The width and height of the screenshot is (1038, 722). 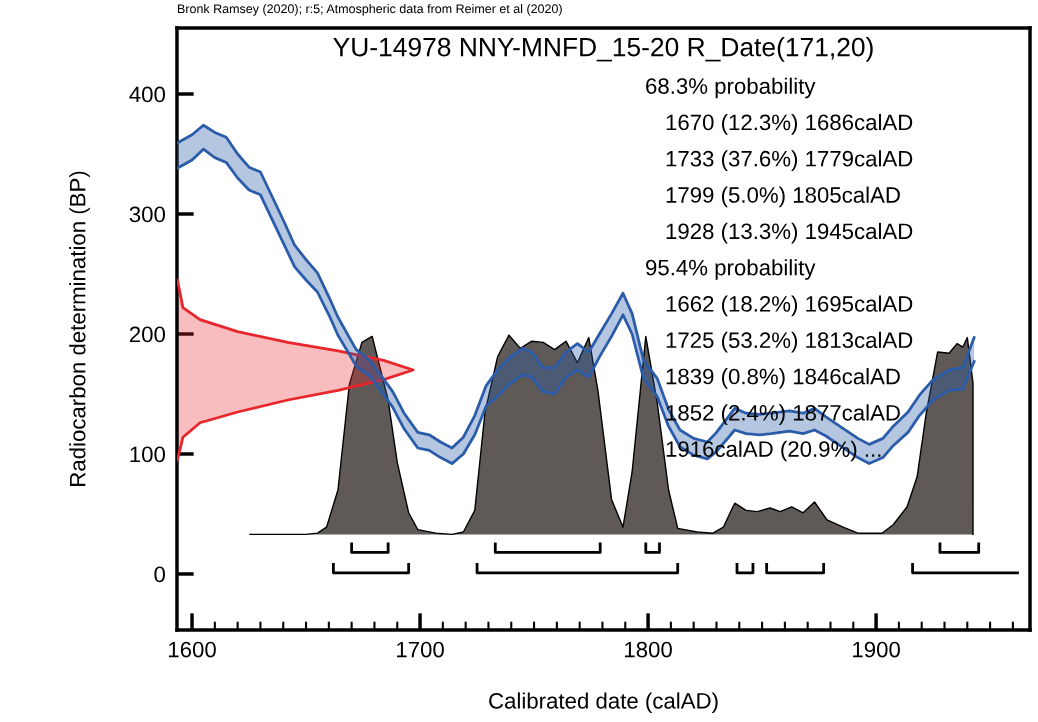 I want to click on x-tick-label: 1900, so click(x=876, y=649).